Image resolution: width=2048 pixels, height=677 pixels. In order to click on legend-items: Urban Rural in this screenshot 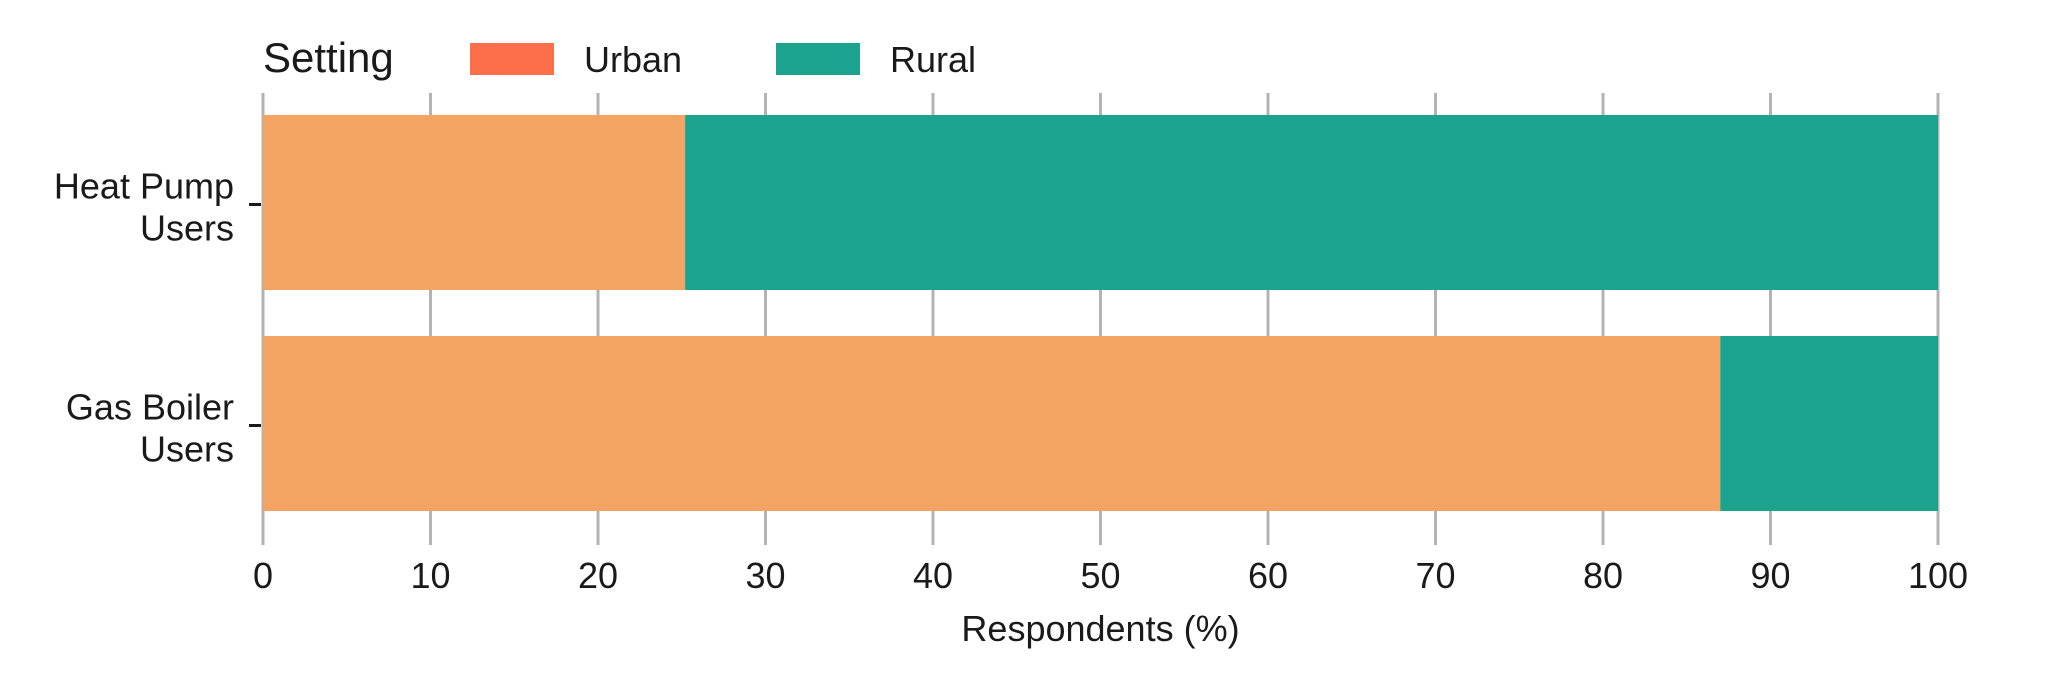, I will do `click(723, 59)`.